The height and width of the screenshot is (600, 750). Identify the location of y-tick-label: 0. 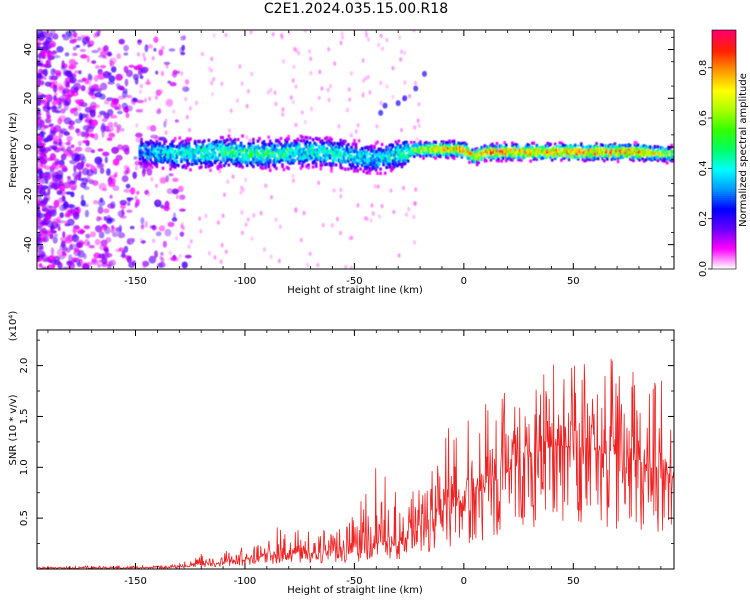
(28, 147).